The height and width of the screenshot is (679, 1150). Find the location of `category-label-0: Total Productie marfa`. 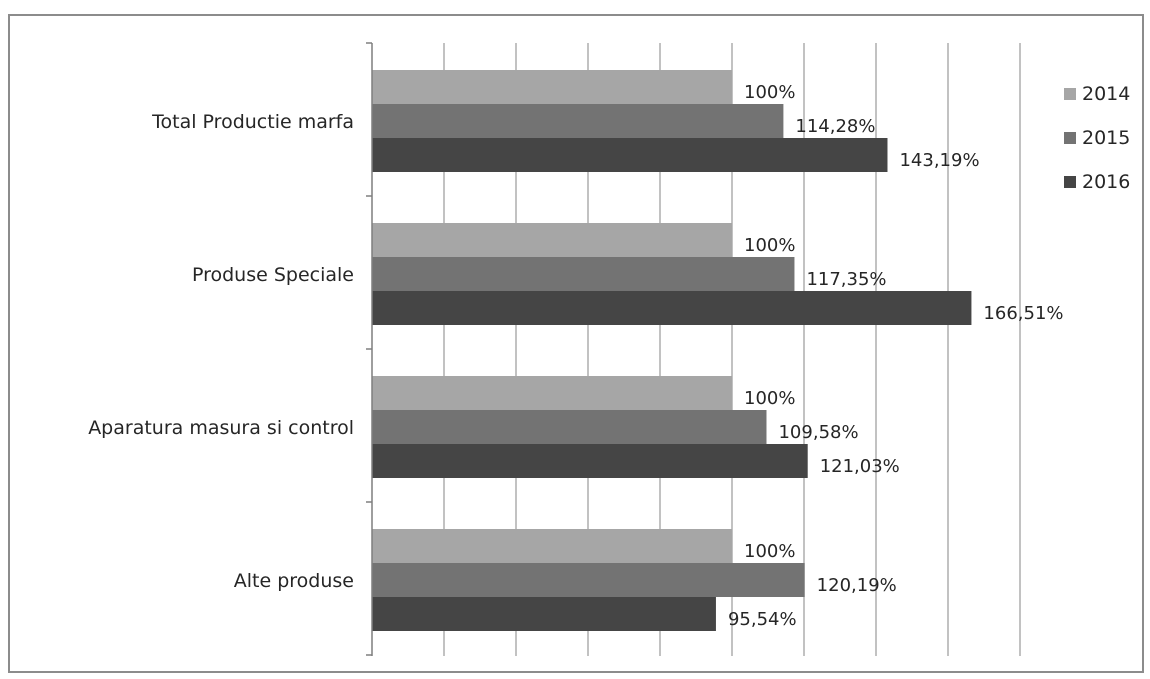

category-label-0: Total Productie marfa is located at coordinates (252, 122).